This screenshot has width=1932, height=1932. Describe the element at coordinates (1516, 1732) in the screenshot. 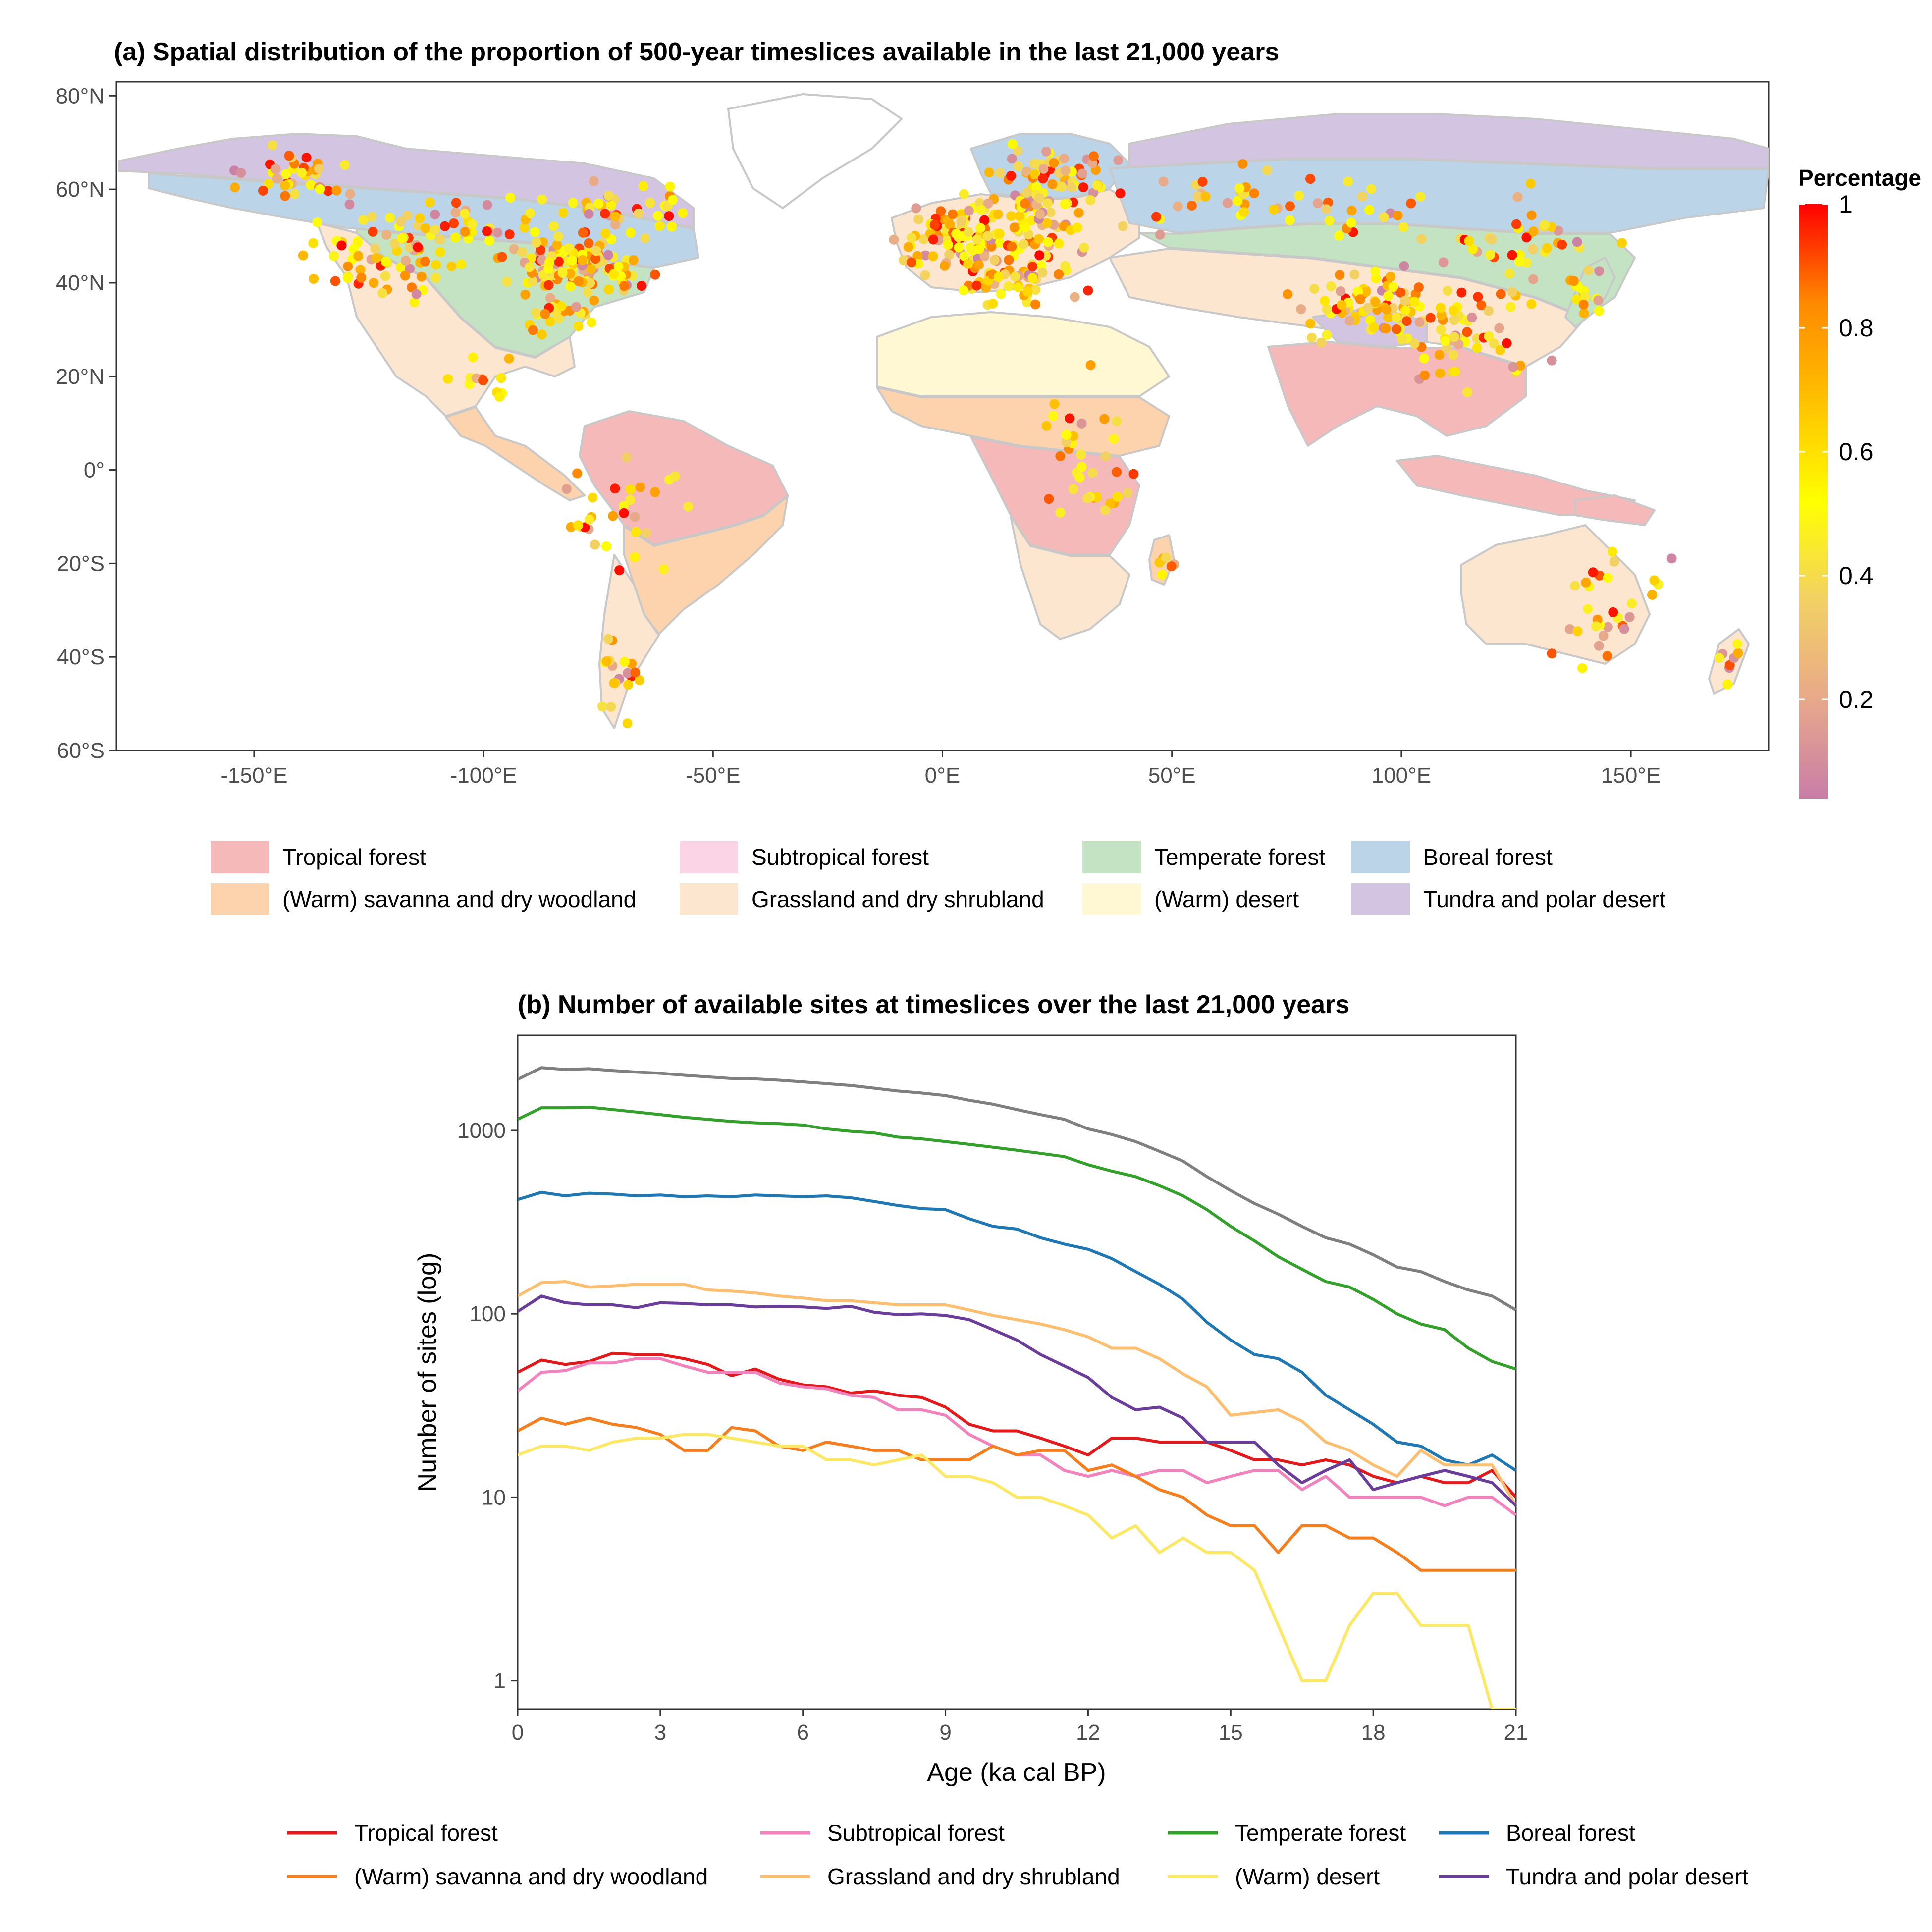

I see `line-x-tick-label: 21` at that location.